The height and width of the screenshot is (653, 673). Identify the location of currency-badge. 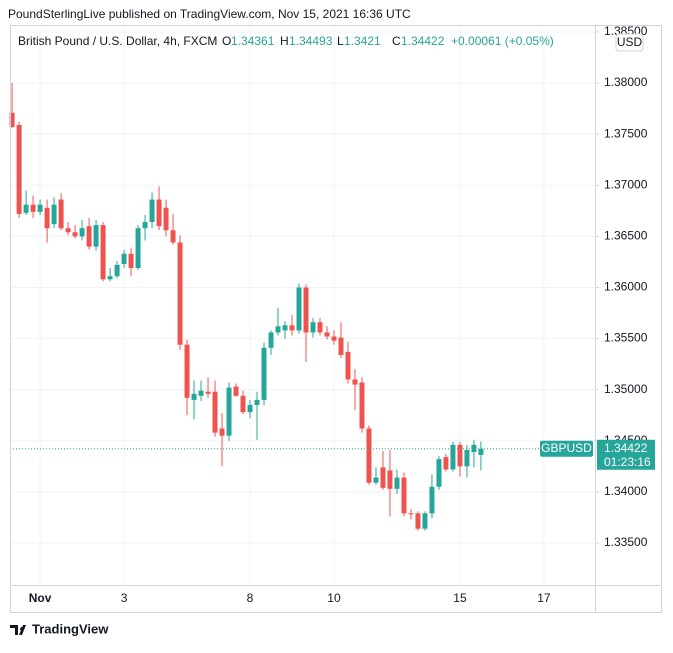
(629, 42).